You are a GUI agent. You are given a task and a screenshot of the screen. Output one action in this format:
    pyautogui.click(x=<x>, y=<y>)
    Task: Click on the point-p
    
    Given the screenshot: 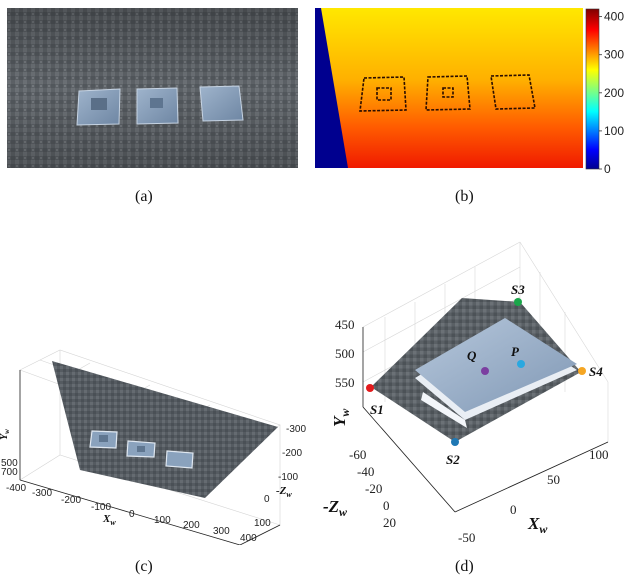 What is the action you would take?
    pyautogui.click(x=521, y=364)
    